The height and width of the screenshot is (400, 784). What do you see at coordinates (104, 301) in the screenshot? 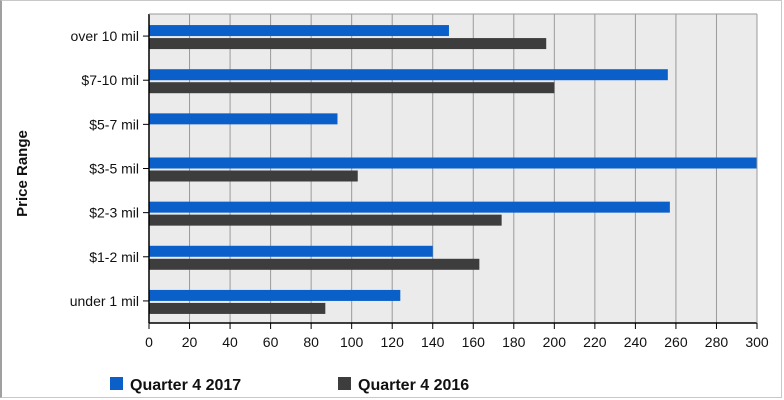
I see `category-label: under 1 mil` at bounding box center [104, 301].